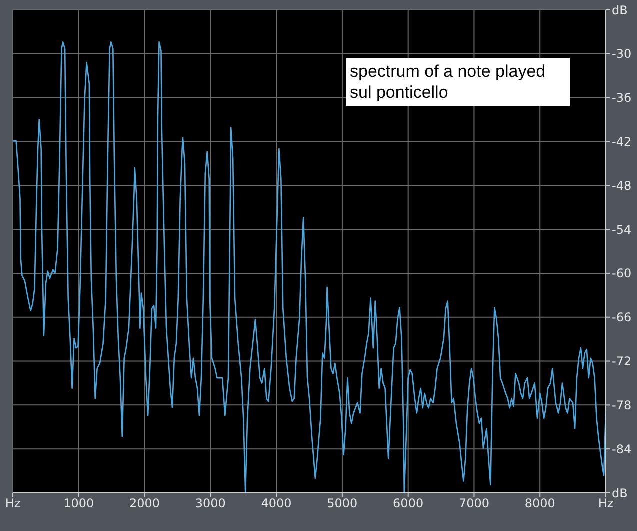  I want to click on y-tick-label: -84, so click(622, 449).